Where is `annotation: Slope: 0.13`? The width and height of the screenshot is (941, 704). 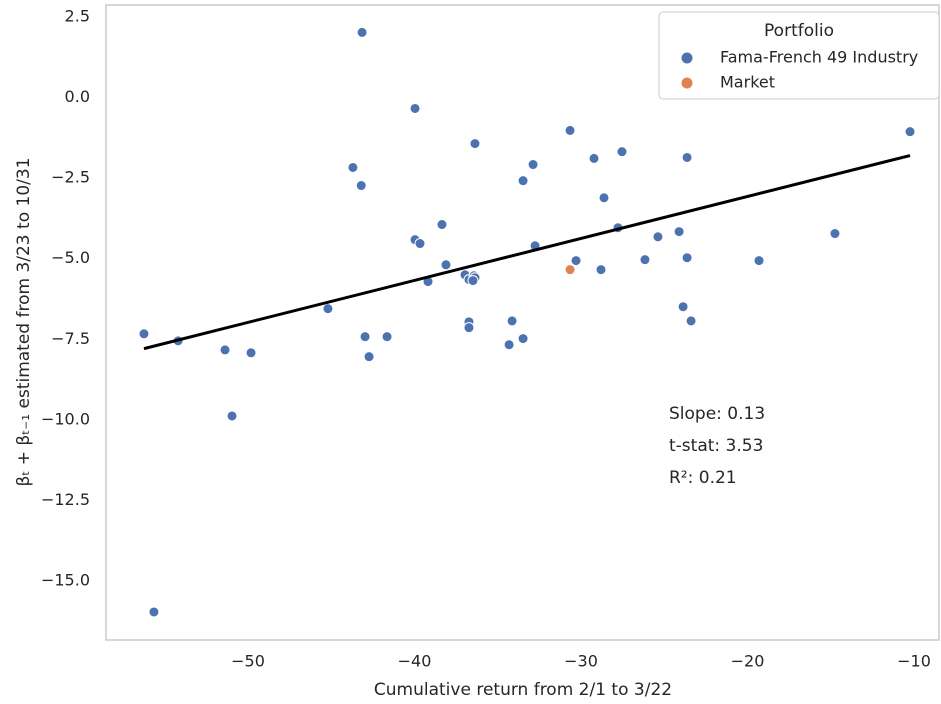
annotation: Slope: 0.13 is located at coordinates (717, 414).